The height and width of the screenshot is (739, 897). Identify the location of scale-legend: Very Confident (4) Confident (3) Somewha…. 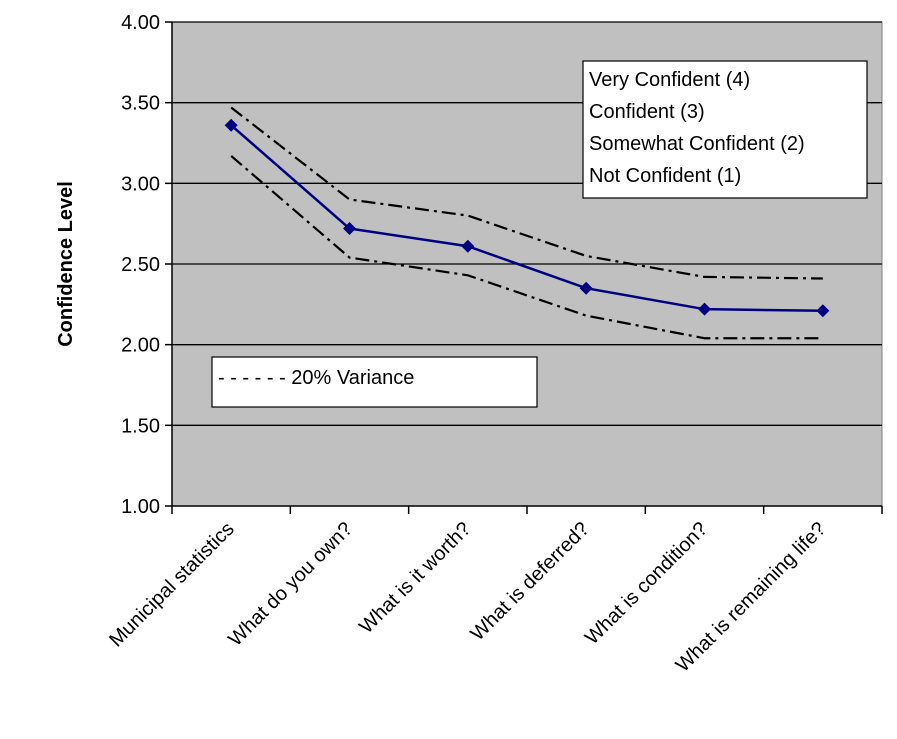
(725, 129).